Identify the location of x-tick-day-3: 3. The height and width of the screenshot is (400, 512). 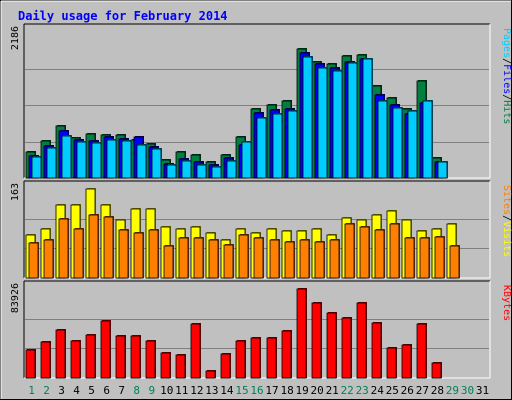
(61, 390).